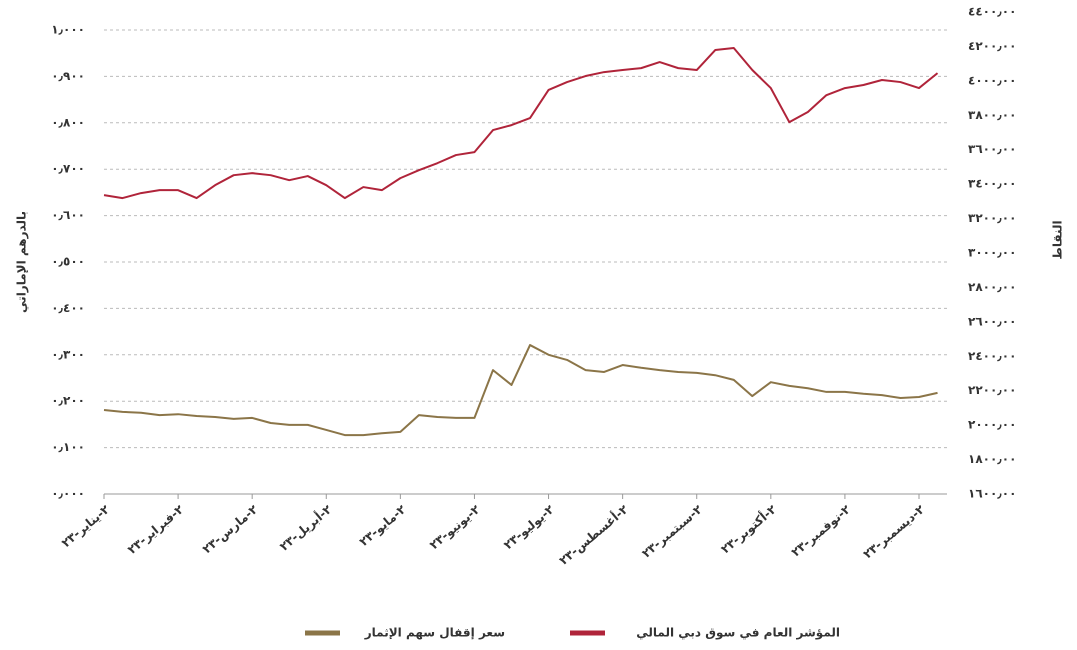  I want to click on y2-tick-label: ١٦٠٠٫٠٠, so click(992, 494).